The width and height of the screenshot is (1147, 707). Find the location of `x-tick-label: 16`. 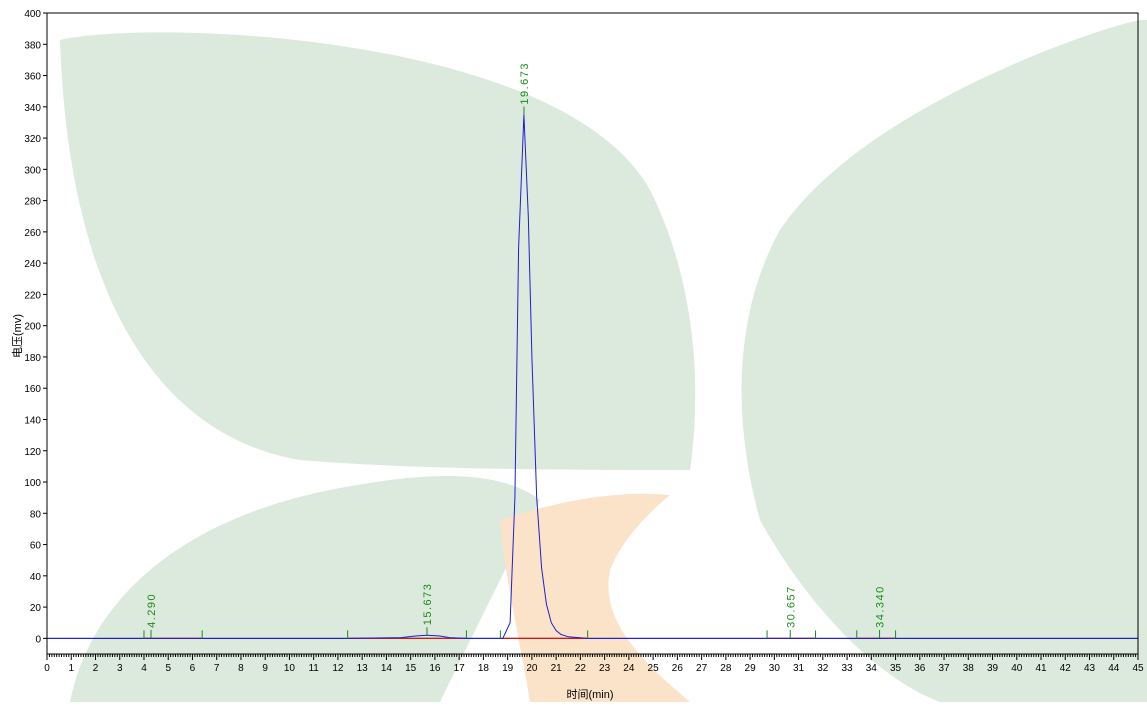

x-tick-label: 16 is located at coordinates (435, 668).